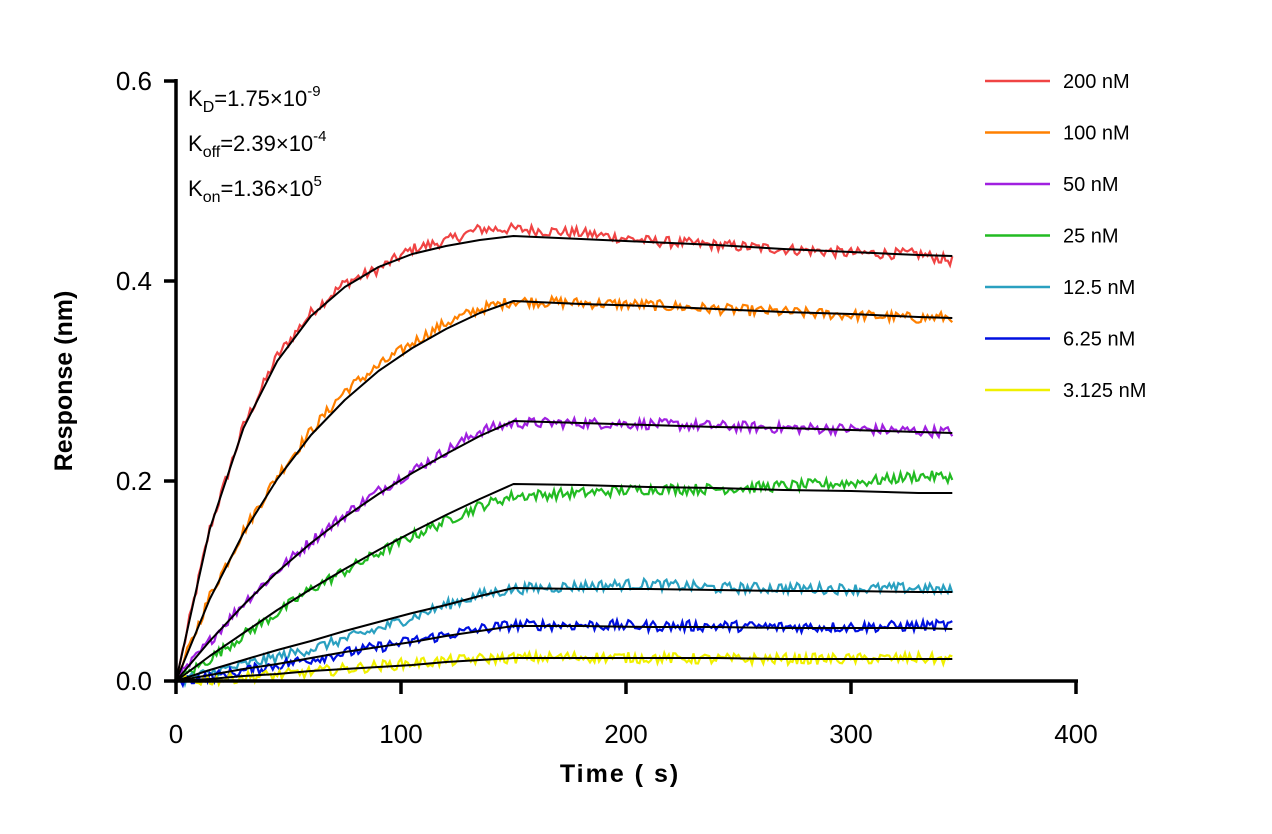  Describe the element at coordinates (134, 481) in the screenshot. I see `y-tick-label: 0.2` at that location.